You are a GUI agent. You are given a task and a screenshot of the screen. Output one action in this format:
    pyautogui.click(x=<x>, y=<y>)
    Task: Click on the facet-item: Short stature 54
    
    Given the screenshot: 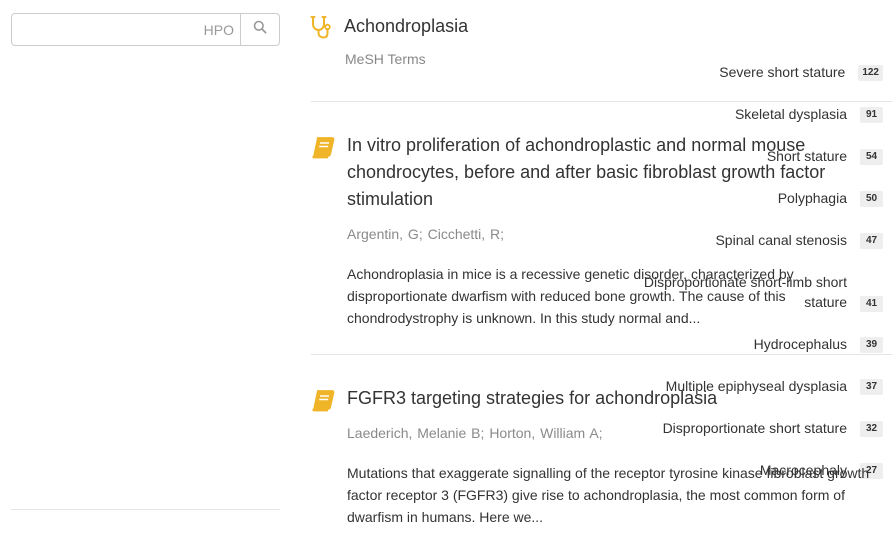 What is the action you would take?
    pyautogui.click(x=825, y=156)
    